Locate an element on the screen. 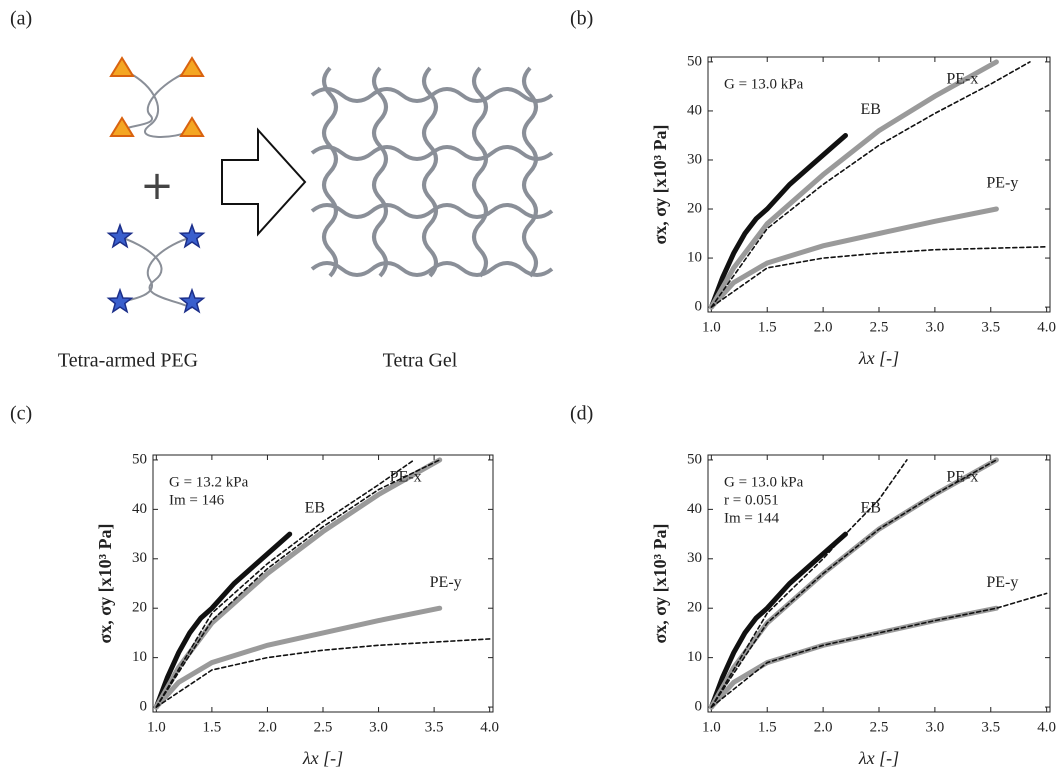 This screenshot has width=1062, height=778. panel-label: (a) is located at coordinates (21, 19).